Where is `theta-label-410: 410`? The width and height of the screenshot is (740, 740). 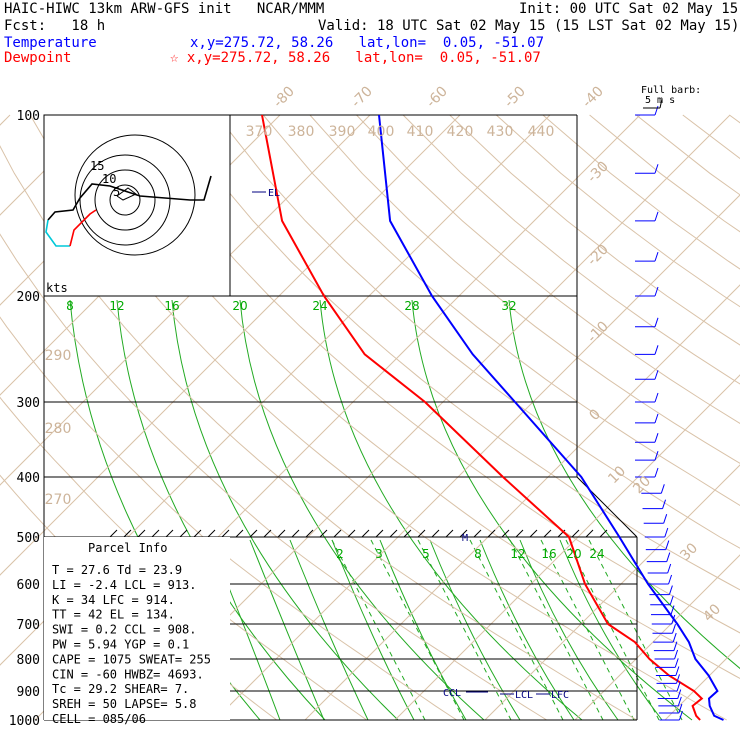 theta-label-410: 410 is located at coordinates (420, 132).